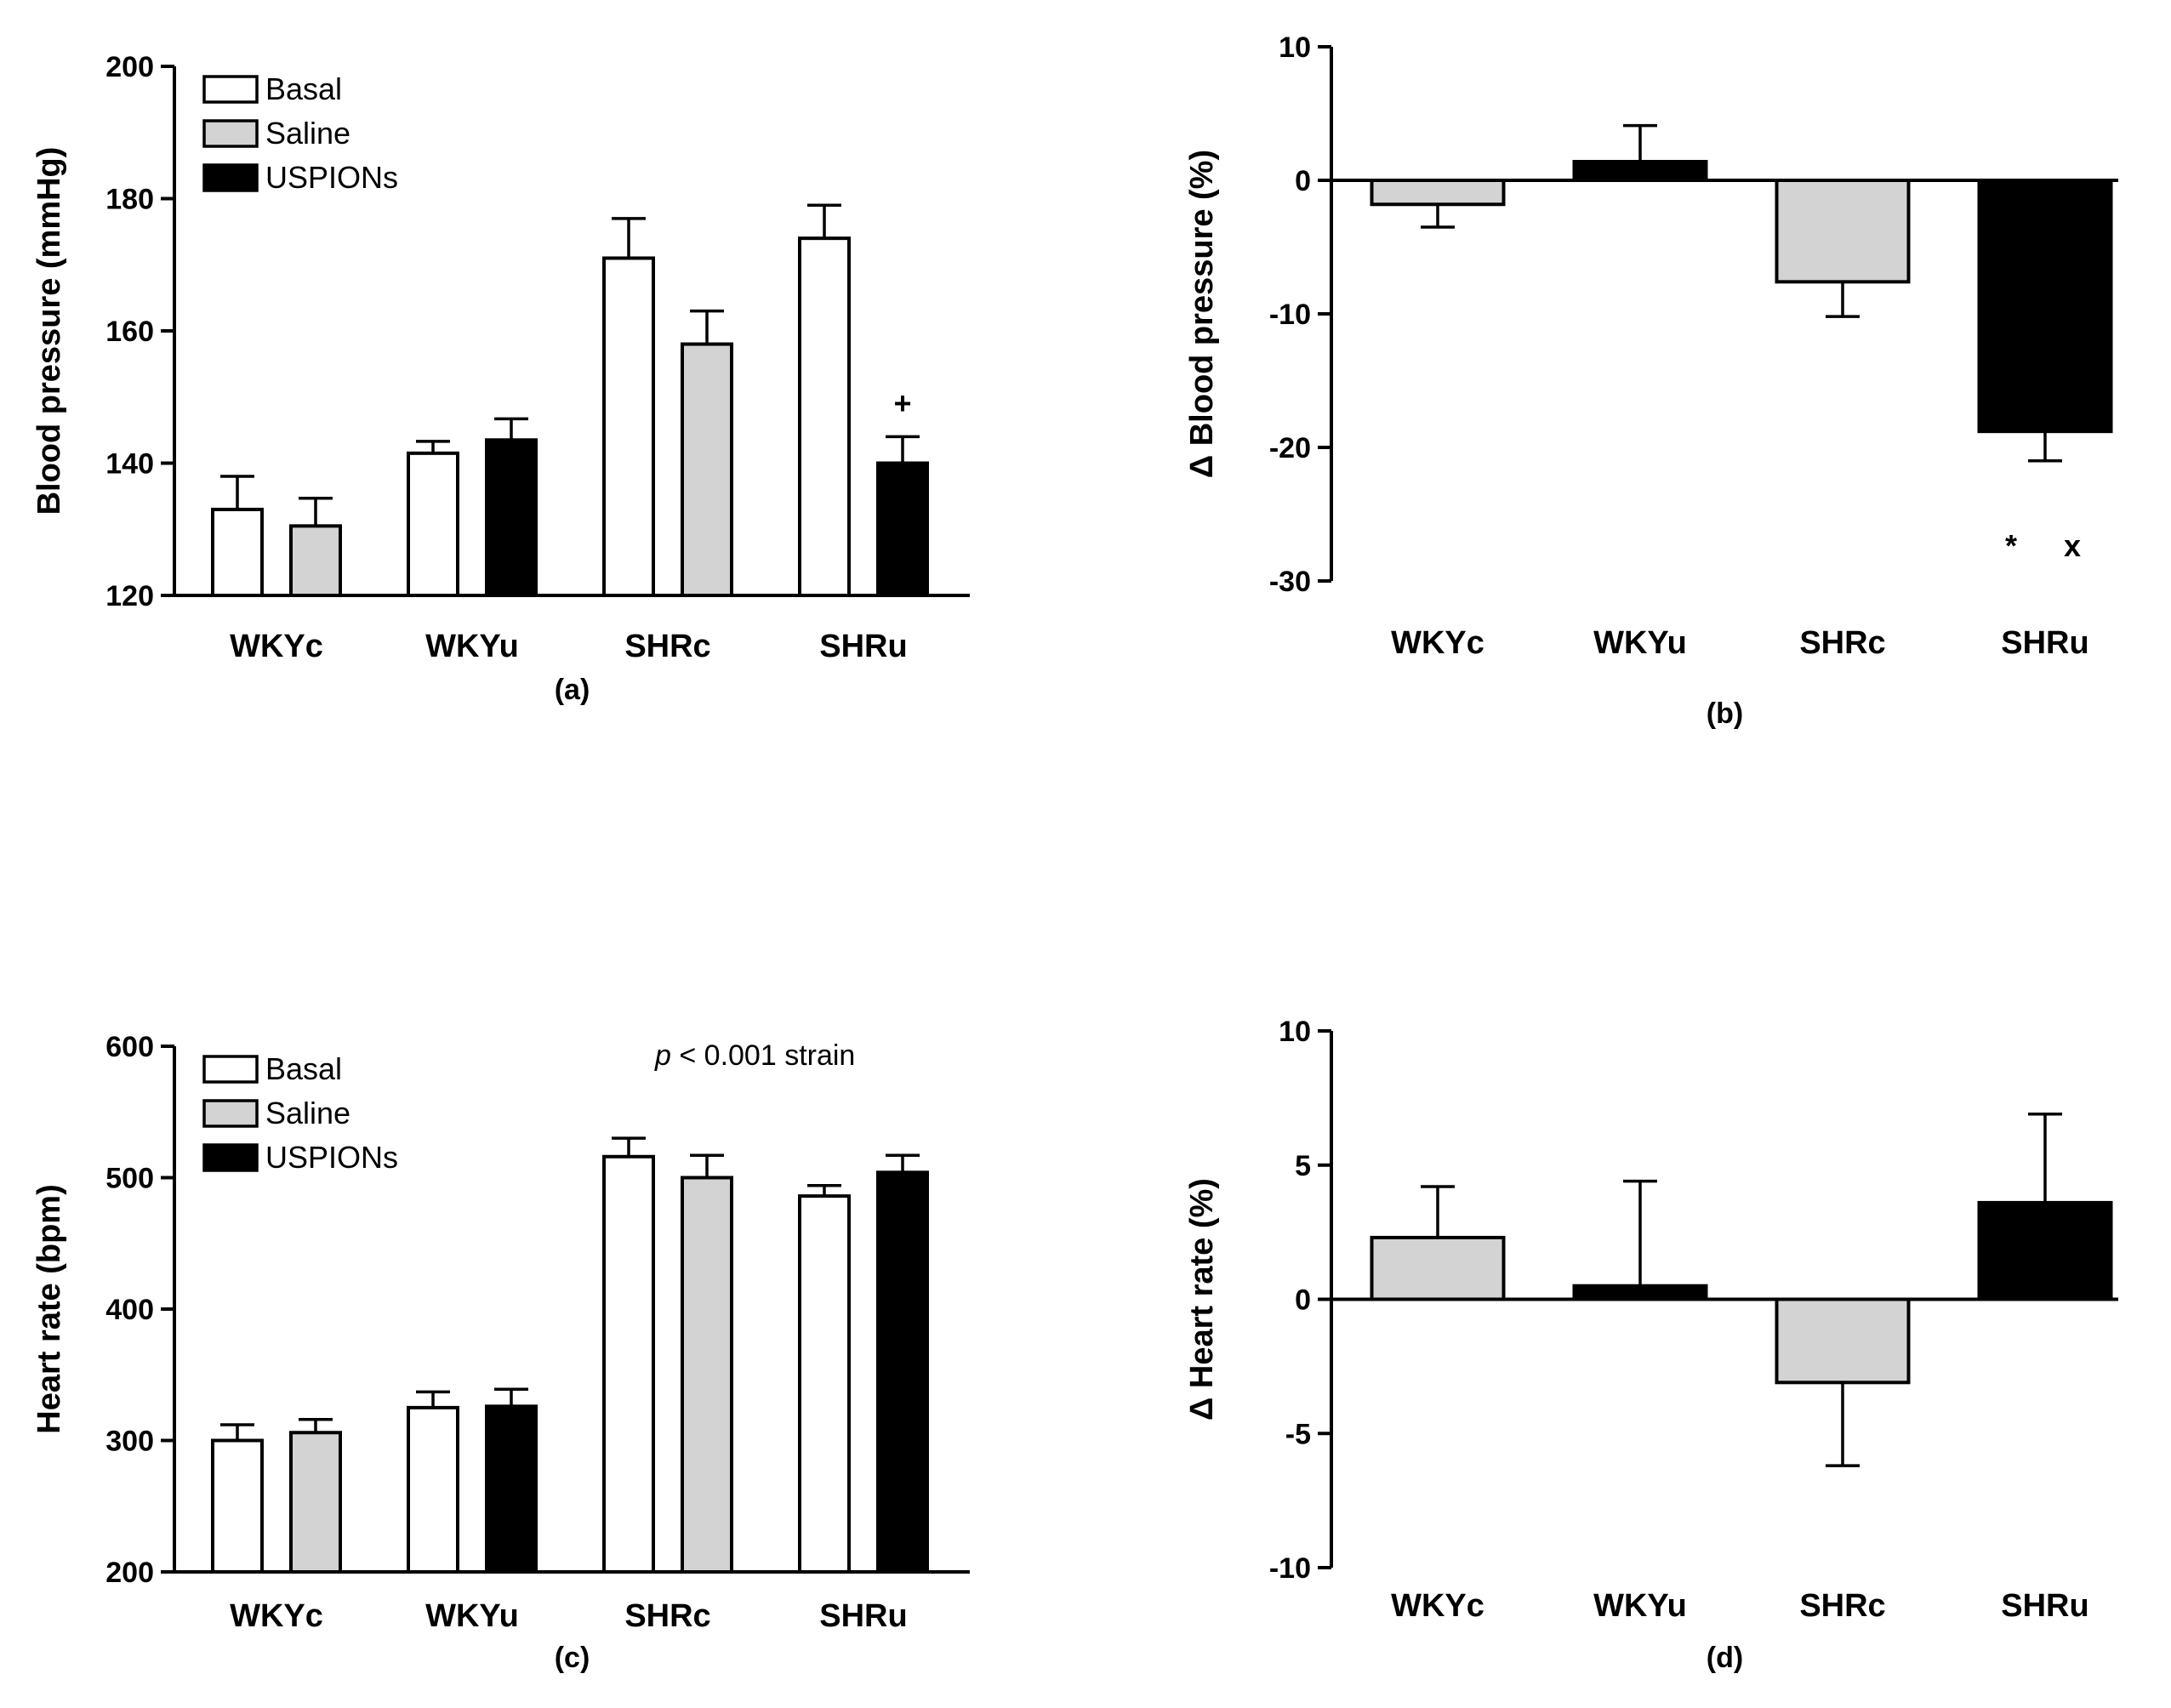 Image resolution: width=2171 pixels, height=1708 pixels. I want to click on y-tick-label: 300, so click(129, 1442).